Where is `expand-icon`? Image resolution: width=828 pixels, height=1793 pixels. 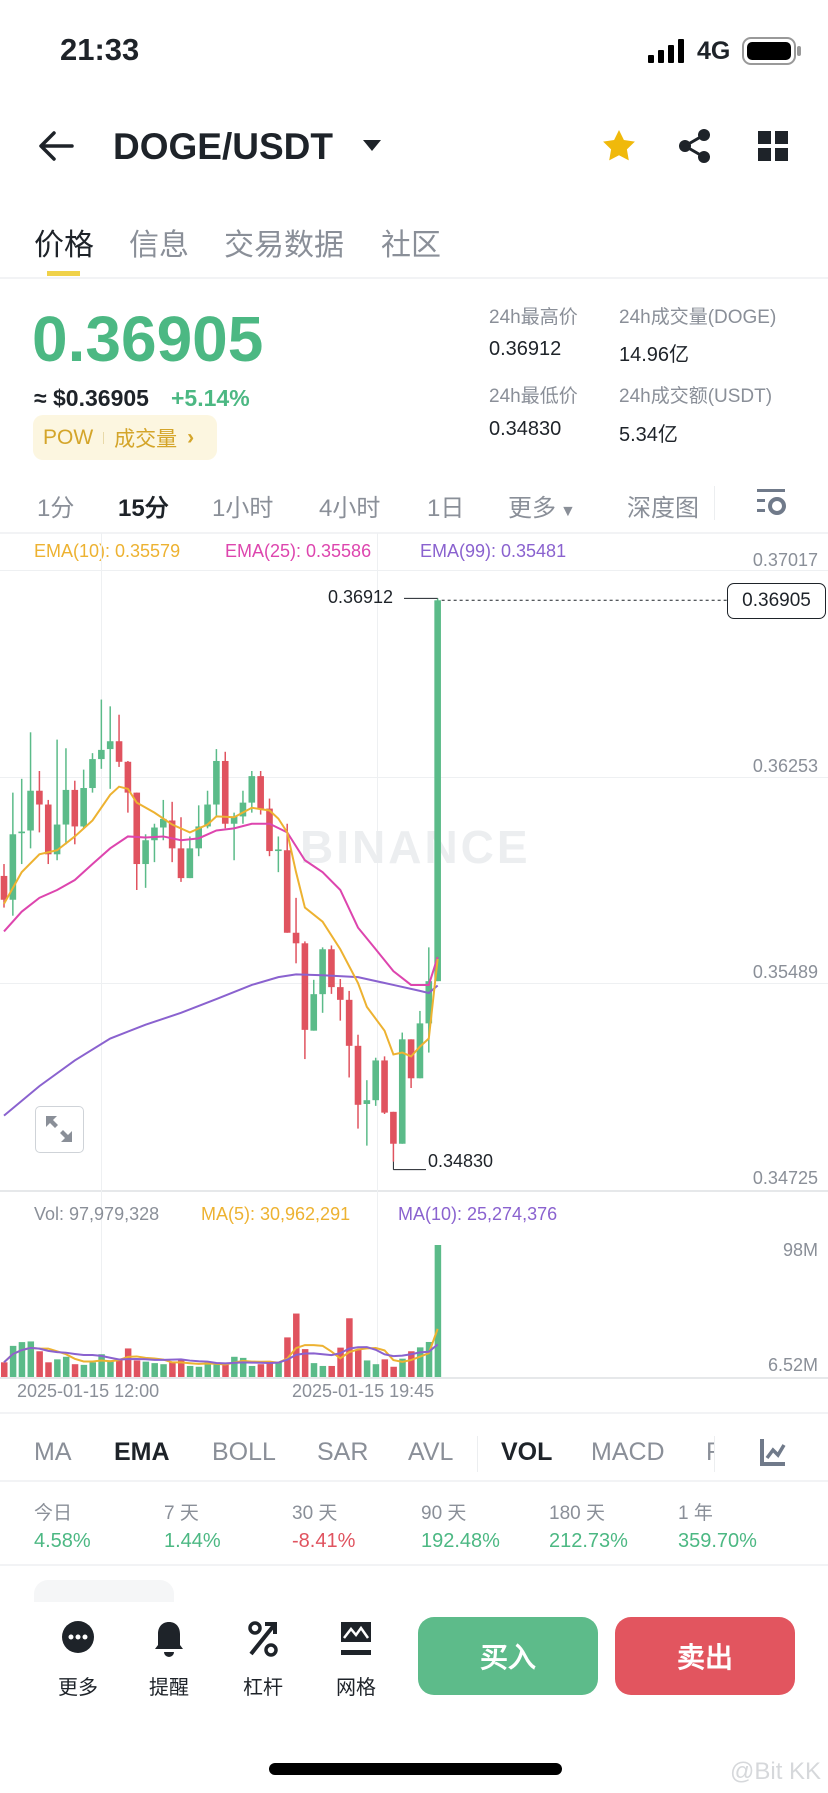 expand-icon is located at coordinates (59, 1129).